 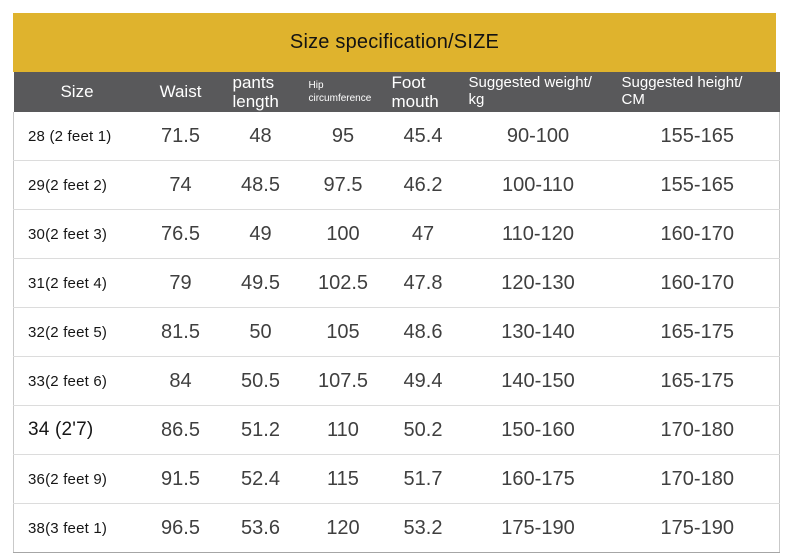 I want to click on value-cell: 115, so click(x=343, y=479).